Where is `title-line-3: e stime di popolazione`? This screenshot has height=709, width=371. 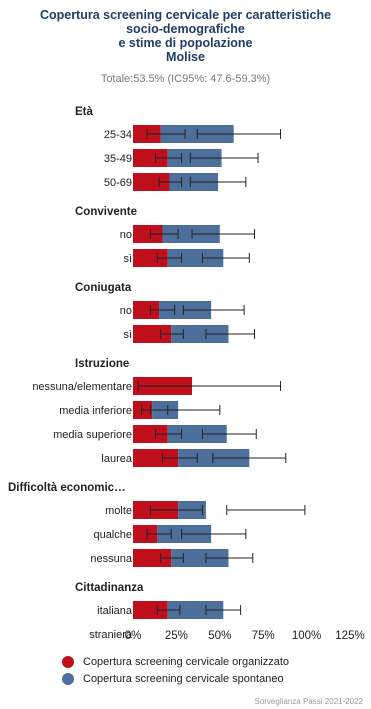 title-line-3: e stime di popolazione is located at coordinates (185, 43).